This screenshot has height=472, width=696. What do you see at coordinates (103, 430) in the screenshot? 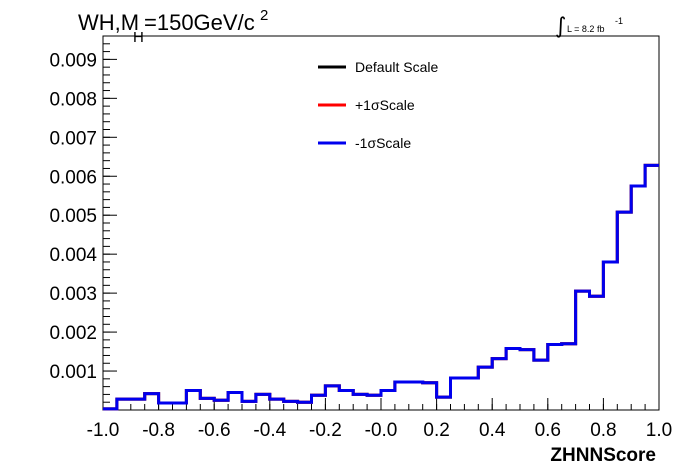
I see `x-tick-label: -1.0` at bounding box center [103, 430].